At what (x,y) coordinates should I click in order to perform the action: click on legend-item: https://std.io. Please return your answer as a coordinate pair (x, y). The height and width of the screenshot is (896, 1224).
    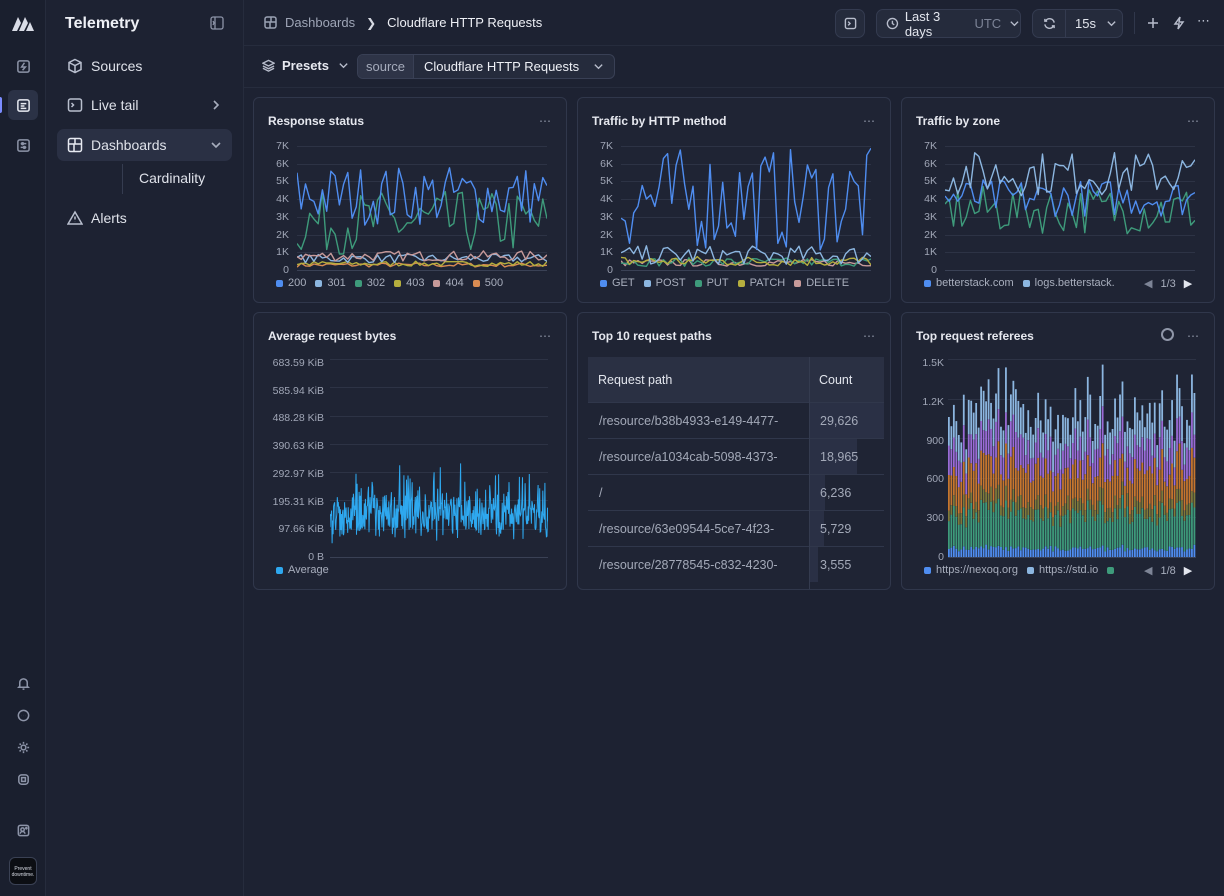
    Looking at the image, I should click on (1062, 570).